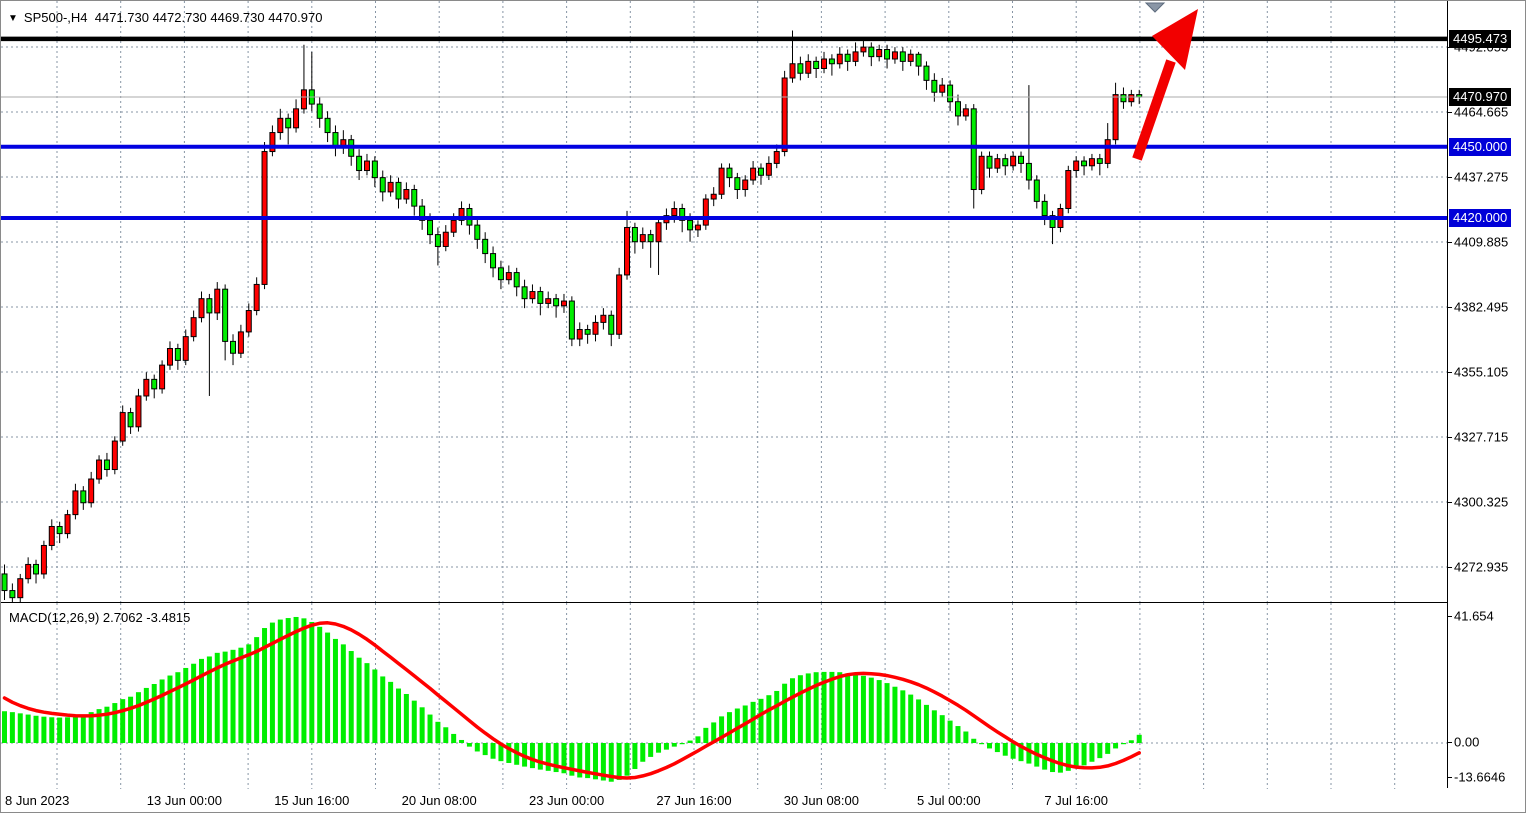 This screenshot has height=813, width=1526. What do you see at coordinates (312, 800) in the screenshot?
I see `time-tick-label: 15 Jun 16:00` at bounding box center [312, 800].